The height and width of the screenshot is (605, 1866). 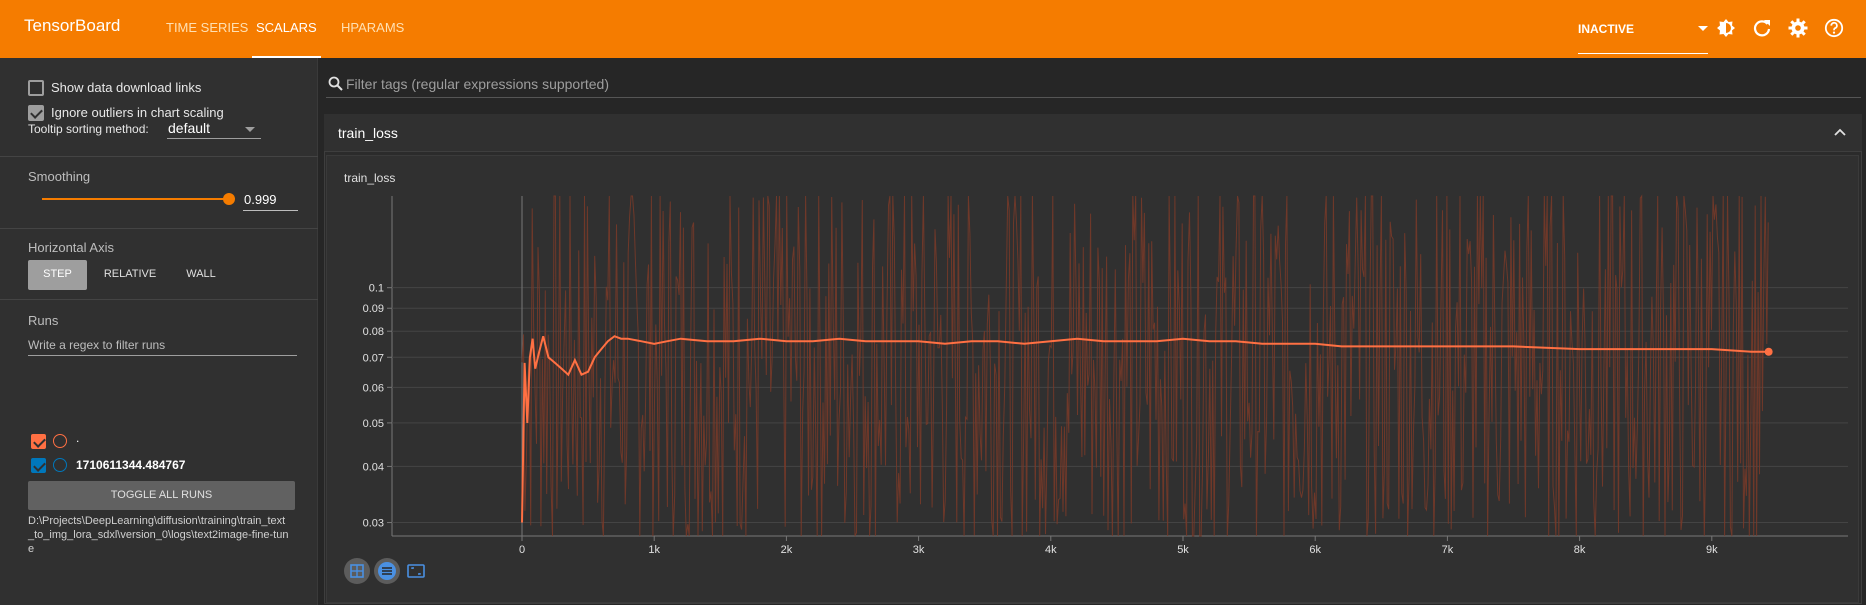 I want to click on axis-wall-label: WALL, so click(x=201, y=274).